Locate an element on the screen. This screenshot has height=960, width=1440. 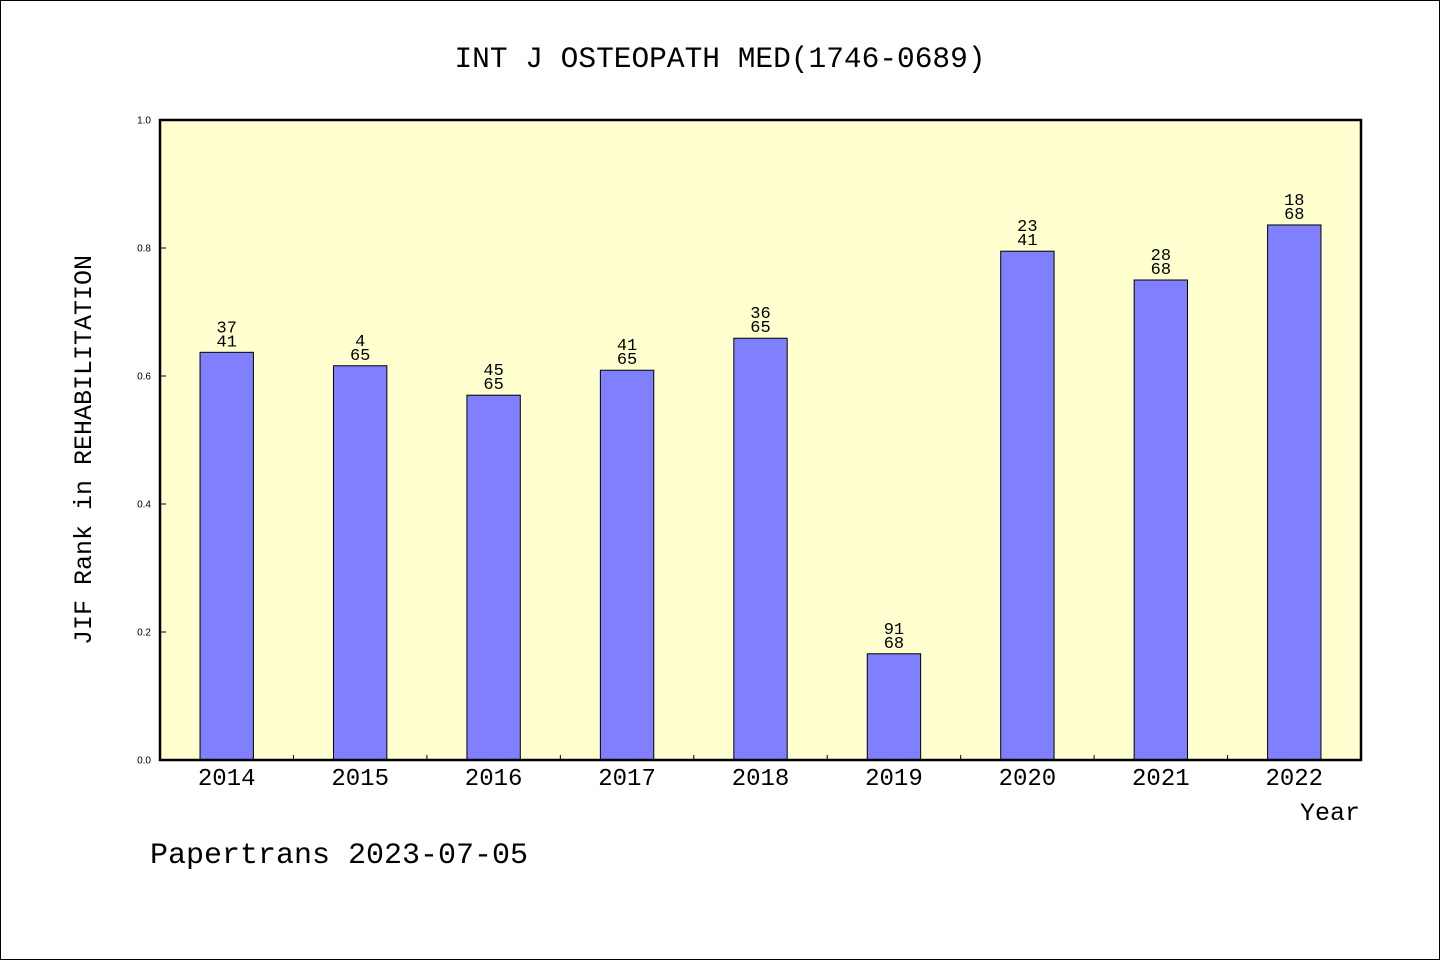
bar-label-total-2018: 65 is located at coordinates (760, 328).